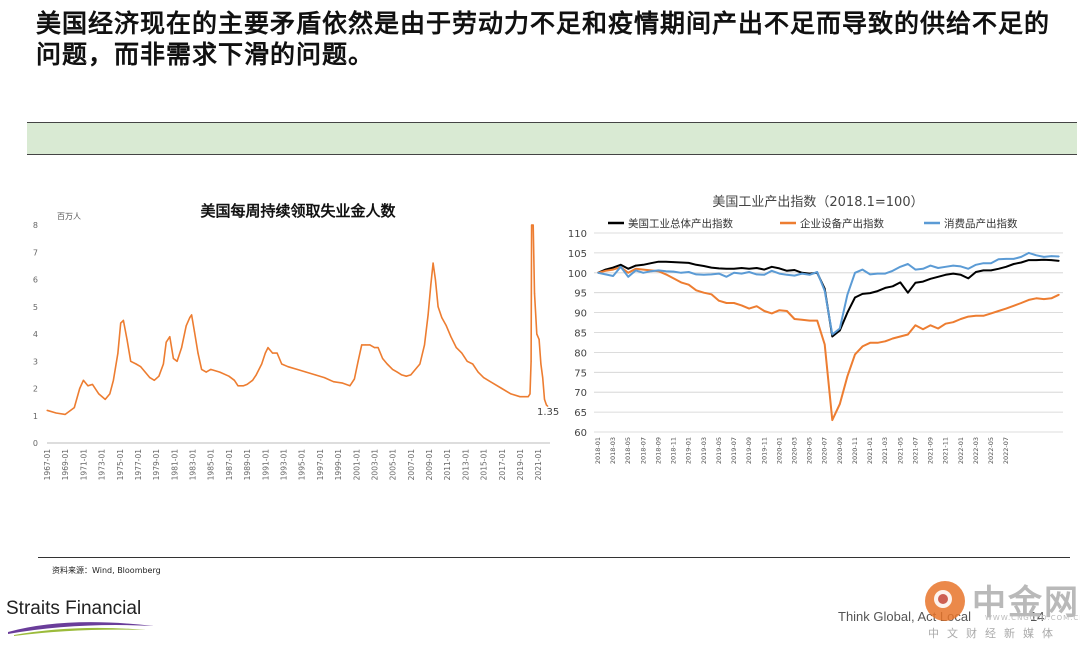 The image size is (1080, 649). What do you see at coordinates (779, 450) in the screenshot?
I see `chart2-xtick-label: 2020-01` at bounding box center [779, 450].